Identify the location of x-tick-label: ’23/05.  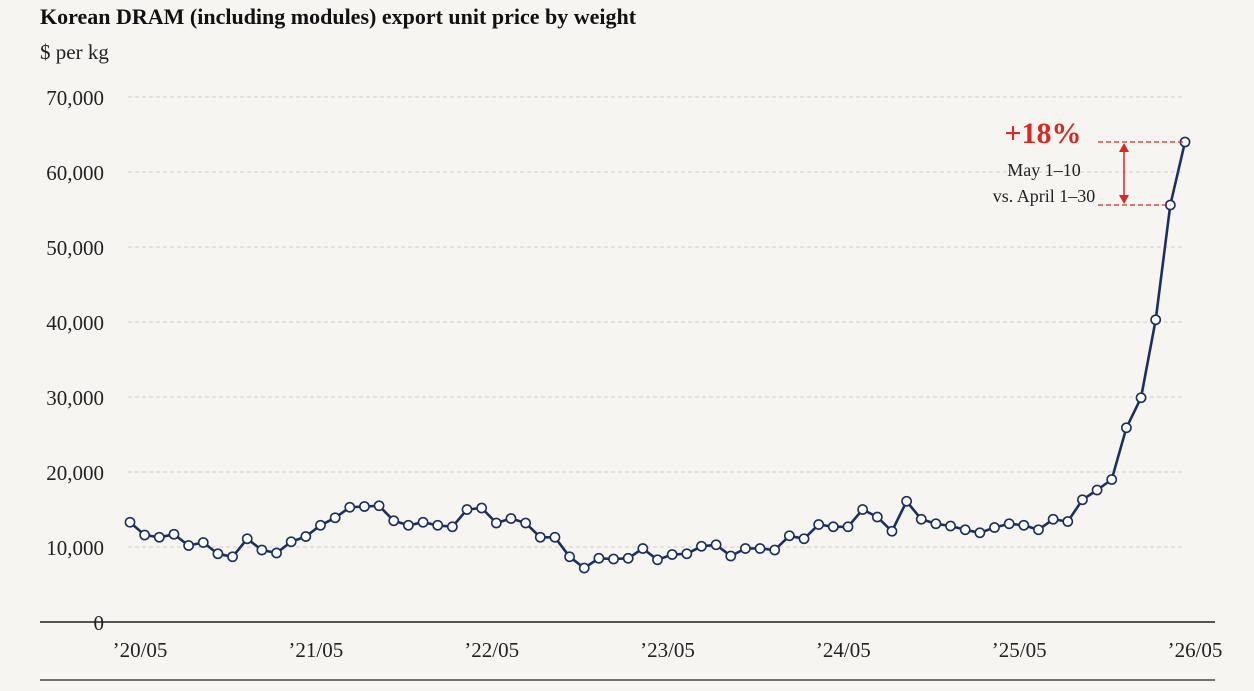
(667, 650).